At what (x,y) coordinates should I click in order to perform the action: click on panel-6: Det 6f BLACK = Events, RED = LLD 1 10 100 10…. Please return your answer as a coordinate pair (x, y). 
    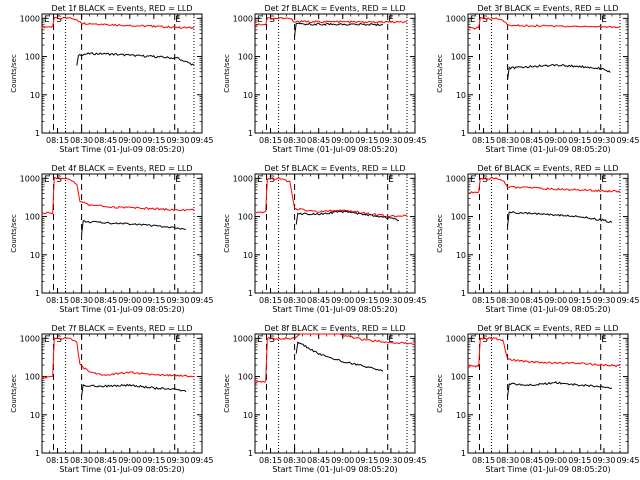
    Looking at the image, I should click on (538, 239).